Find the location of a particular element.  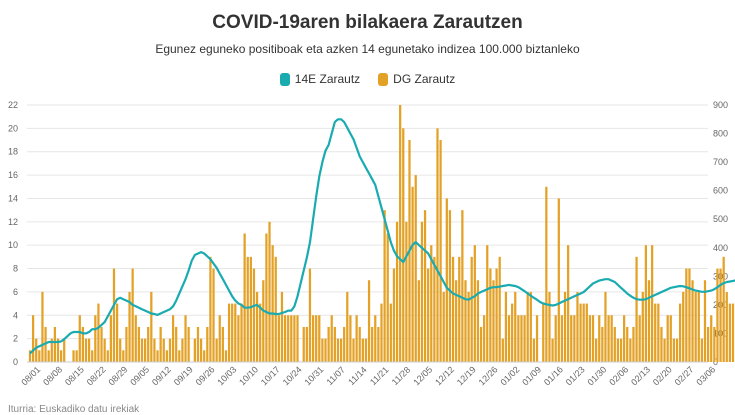

x-tick-label: 12/05 is located at coordinates (422, 375).